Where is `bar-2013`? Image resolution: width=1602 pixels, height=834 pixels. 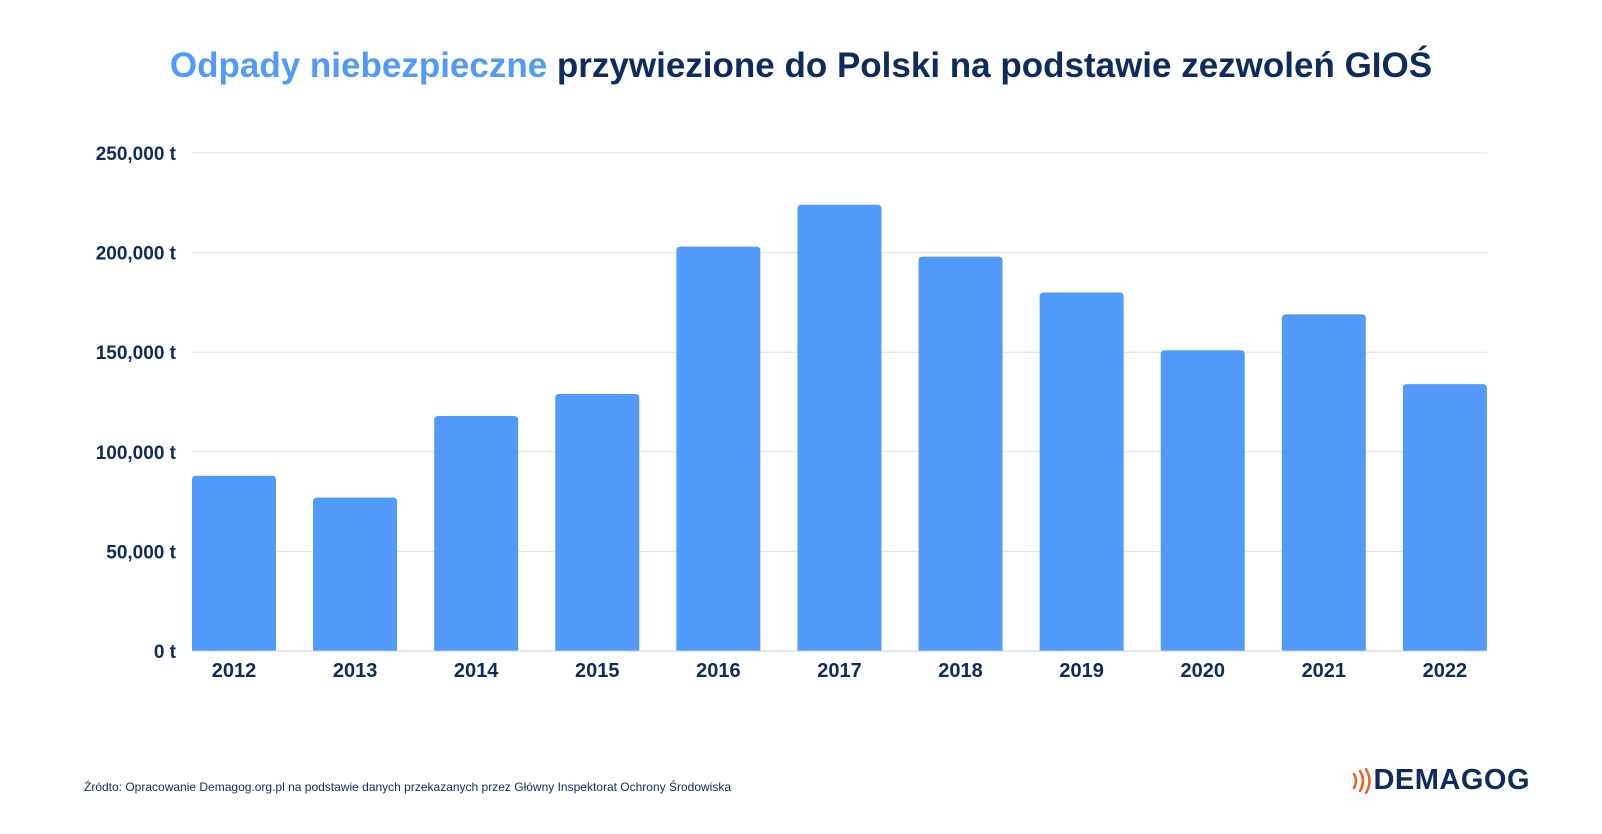 bar-2013 is located at coordinates (355, 574).